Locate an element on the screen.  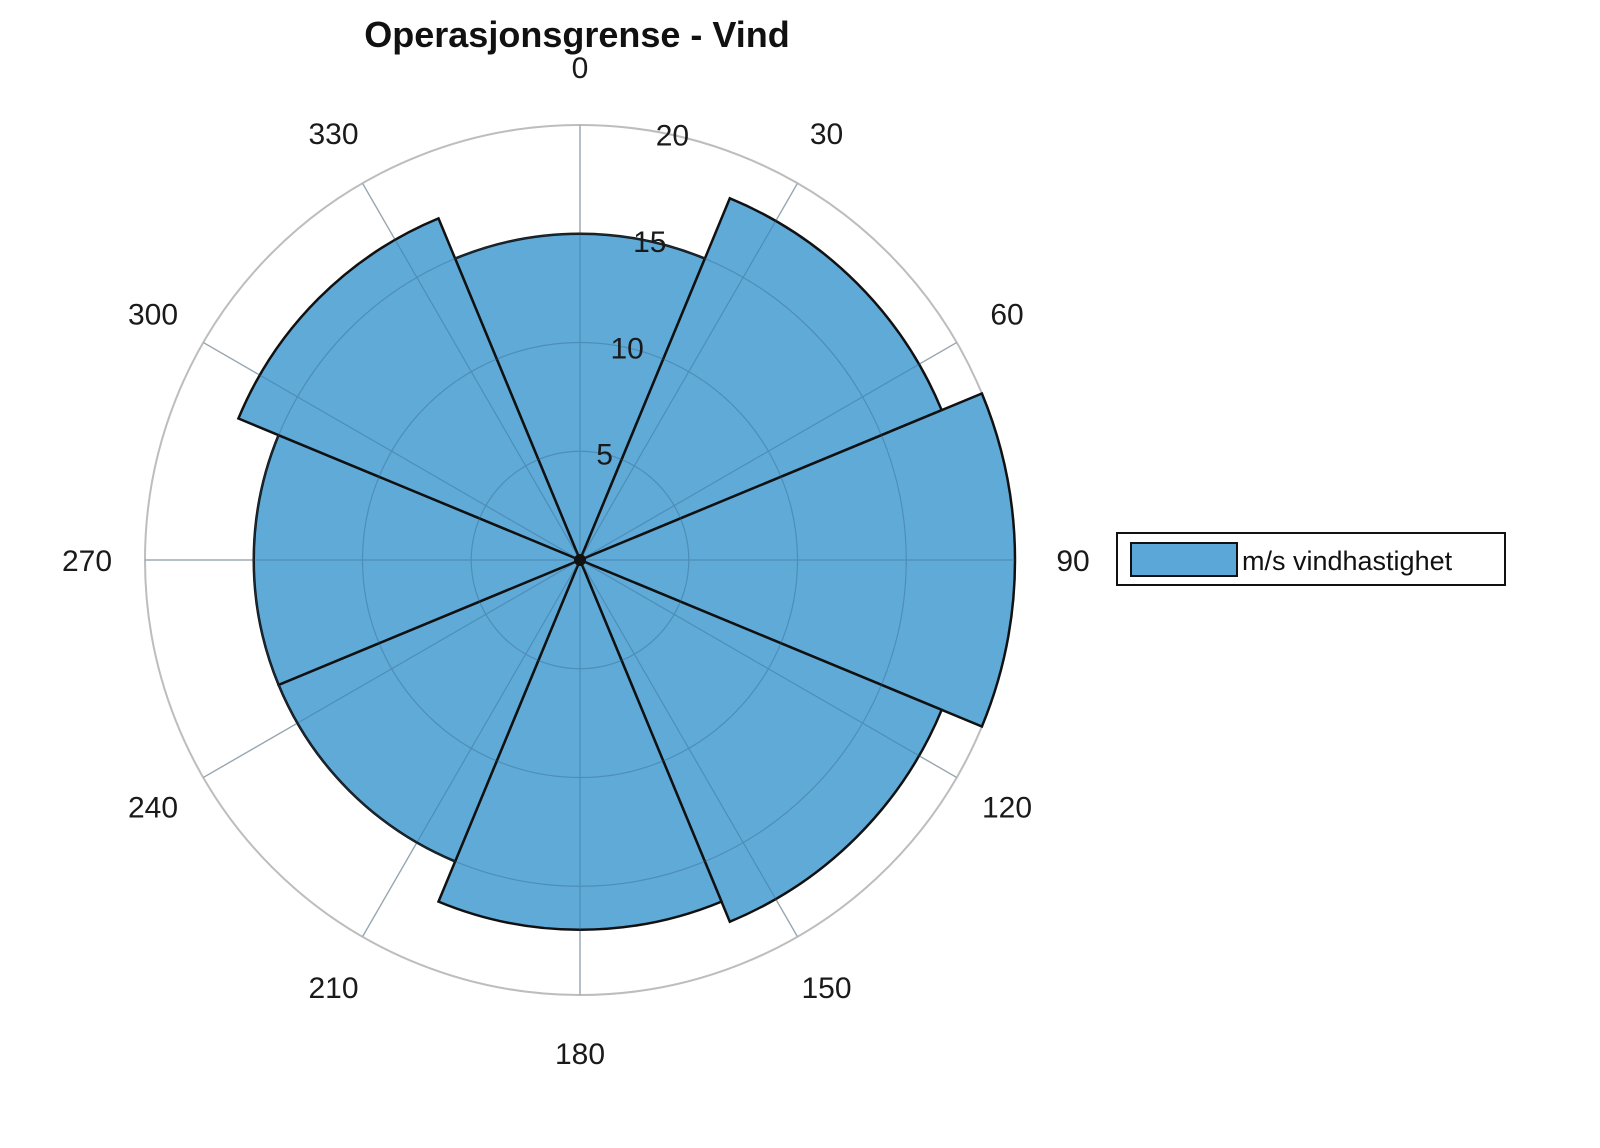
radial-tick-label: 15 is located at coordinates (649, 242).